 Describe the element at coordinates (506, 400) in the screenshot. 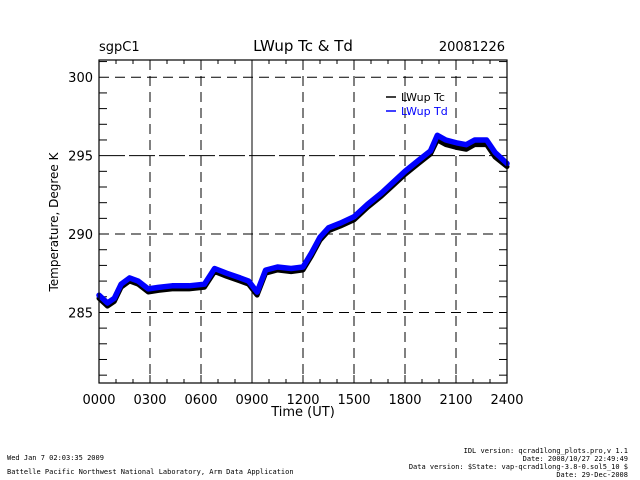

I see `x-tick-label: 2400` at that location.